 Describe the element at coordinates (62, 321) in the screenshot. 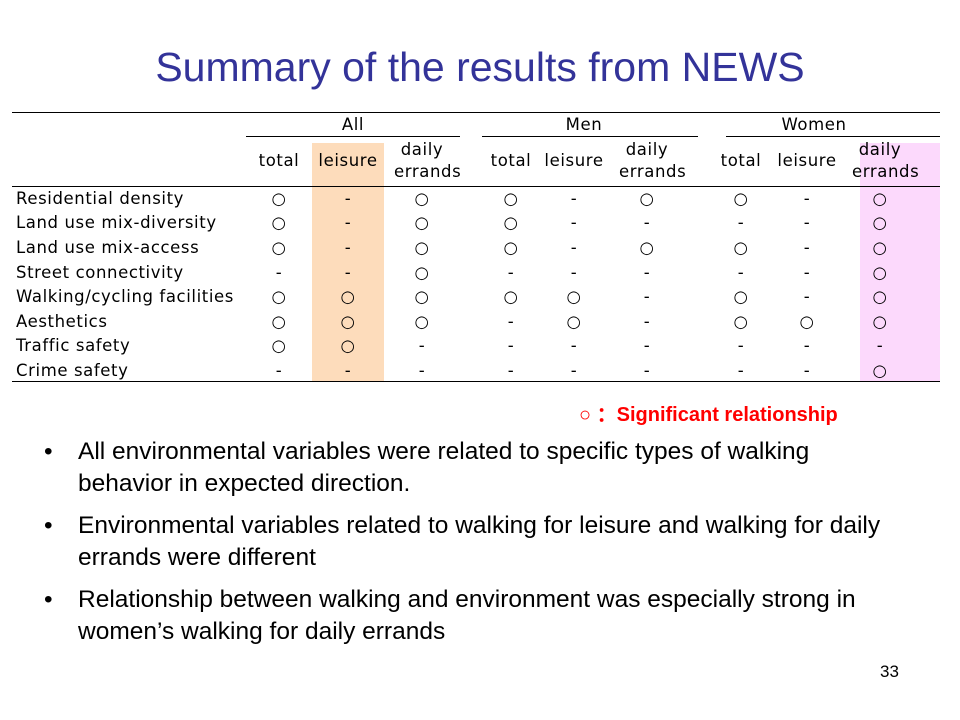

I see `row-label: Aesthetics` at that location.